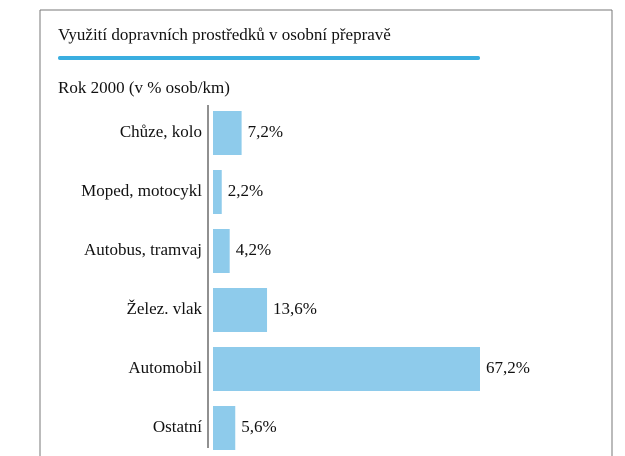 This screenshot has height=456, width=625. I want to click on value-label: 67,2%, so click(508, 367).